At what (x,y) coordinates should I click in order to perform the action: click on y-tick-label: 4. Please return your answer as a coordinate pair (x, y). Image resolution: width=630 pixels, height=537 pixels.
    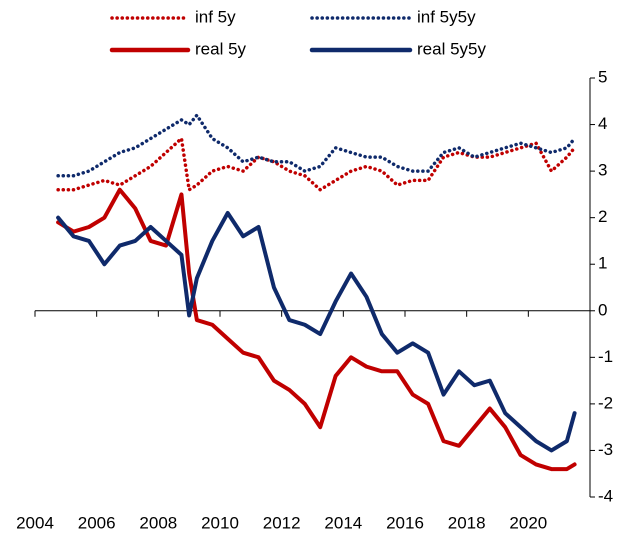
    Looking at the image, I should click on (602, 123).